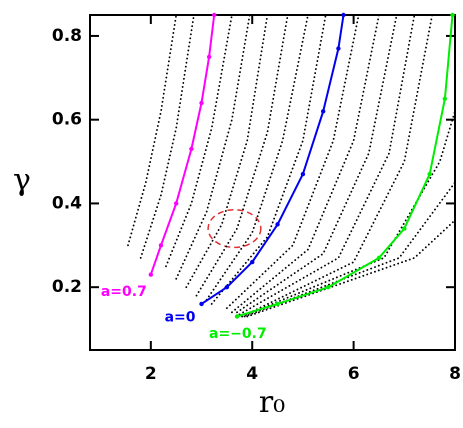 The image size is (463, 428). I want to click on curve, so click(182, 145).